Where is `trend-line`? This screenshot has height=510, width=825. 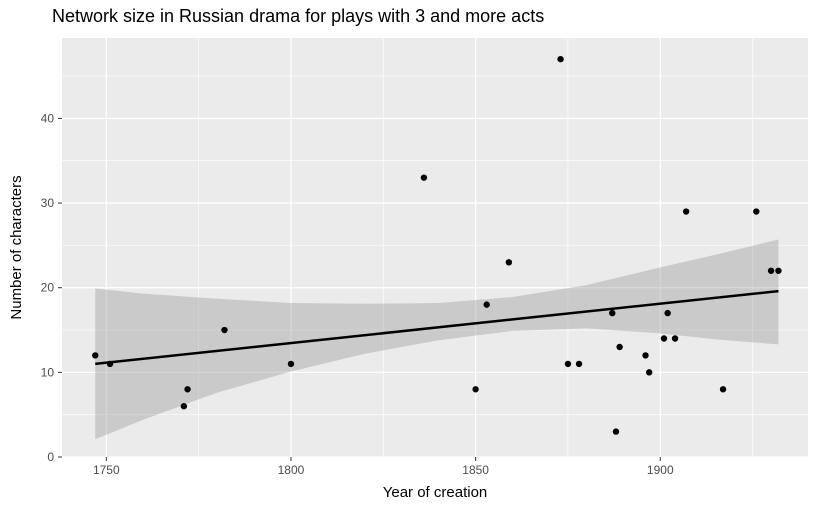 trend-line is located at coordinates (437, 327).